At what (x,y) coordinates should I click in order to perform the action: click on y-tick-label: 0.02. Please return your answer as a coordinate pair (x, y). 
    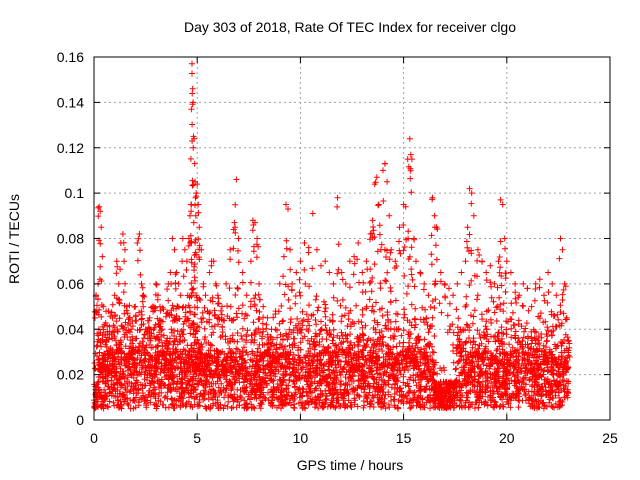
    Looking at the image, I should click on (70, 375).